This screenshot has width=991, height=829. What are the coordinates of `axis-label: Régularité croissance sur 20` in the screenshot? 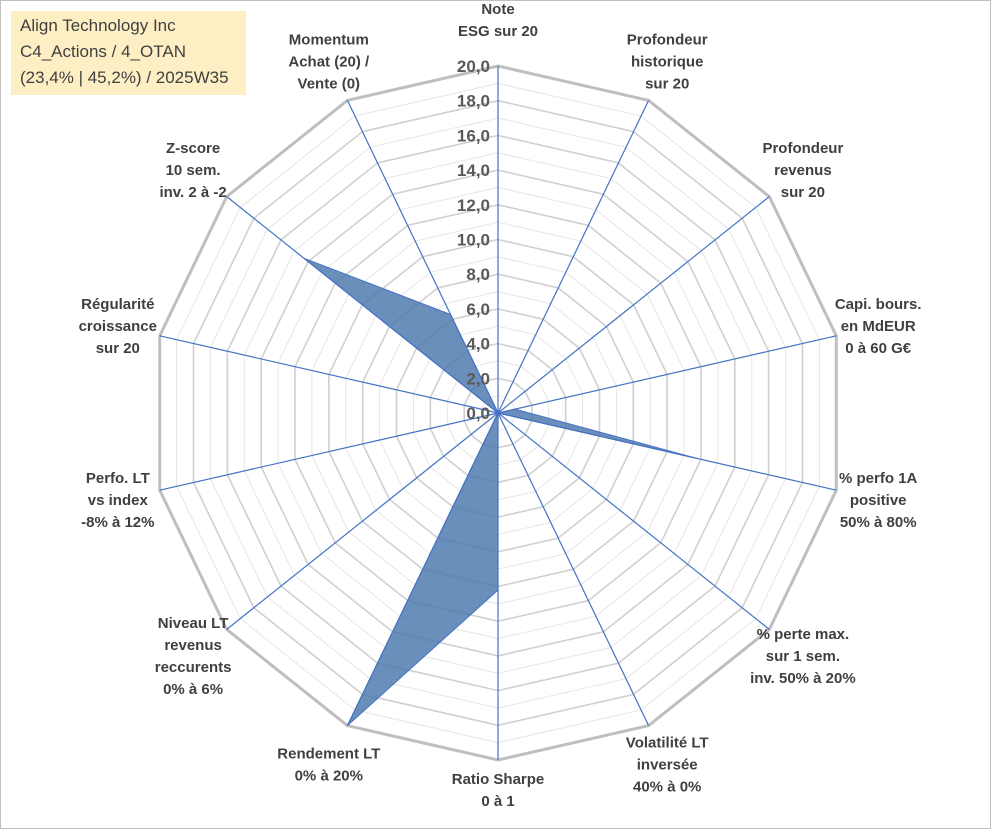 It's located at (118, 326).